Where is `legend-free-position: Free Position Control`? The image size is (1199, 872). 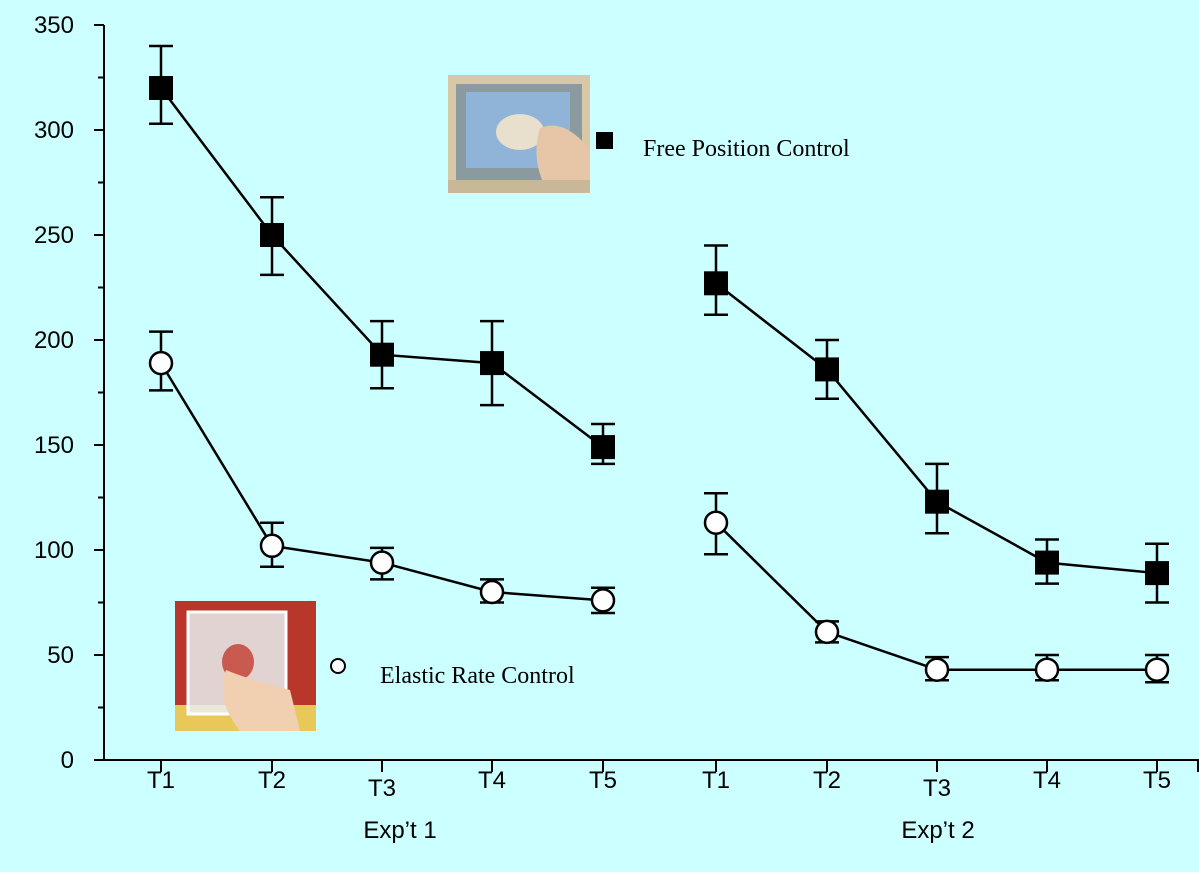
legend-free-position: Free Position Control is located at coordinates (649, 134).